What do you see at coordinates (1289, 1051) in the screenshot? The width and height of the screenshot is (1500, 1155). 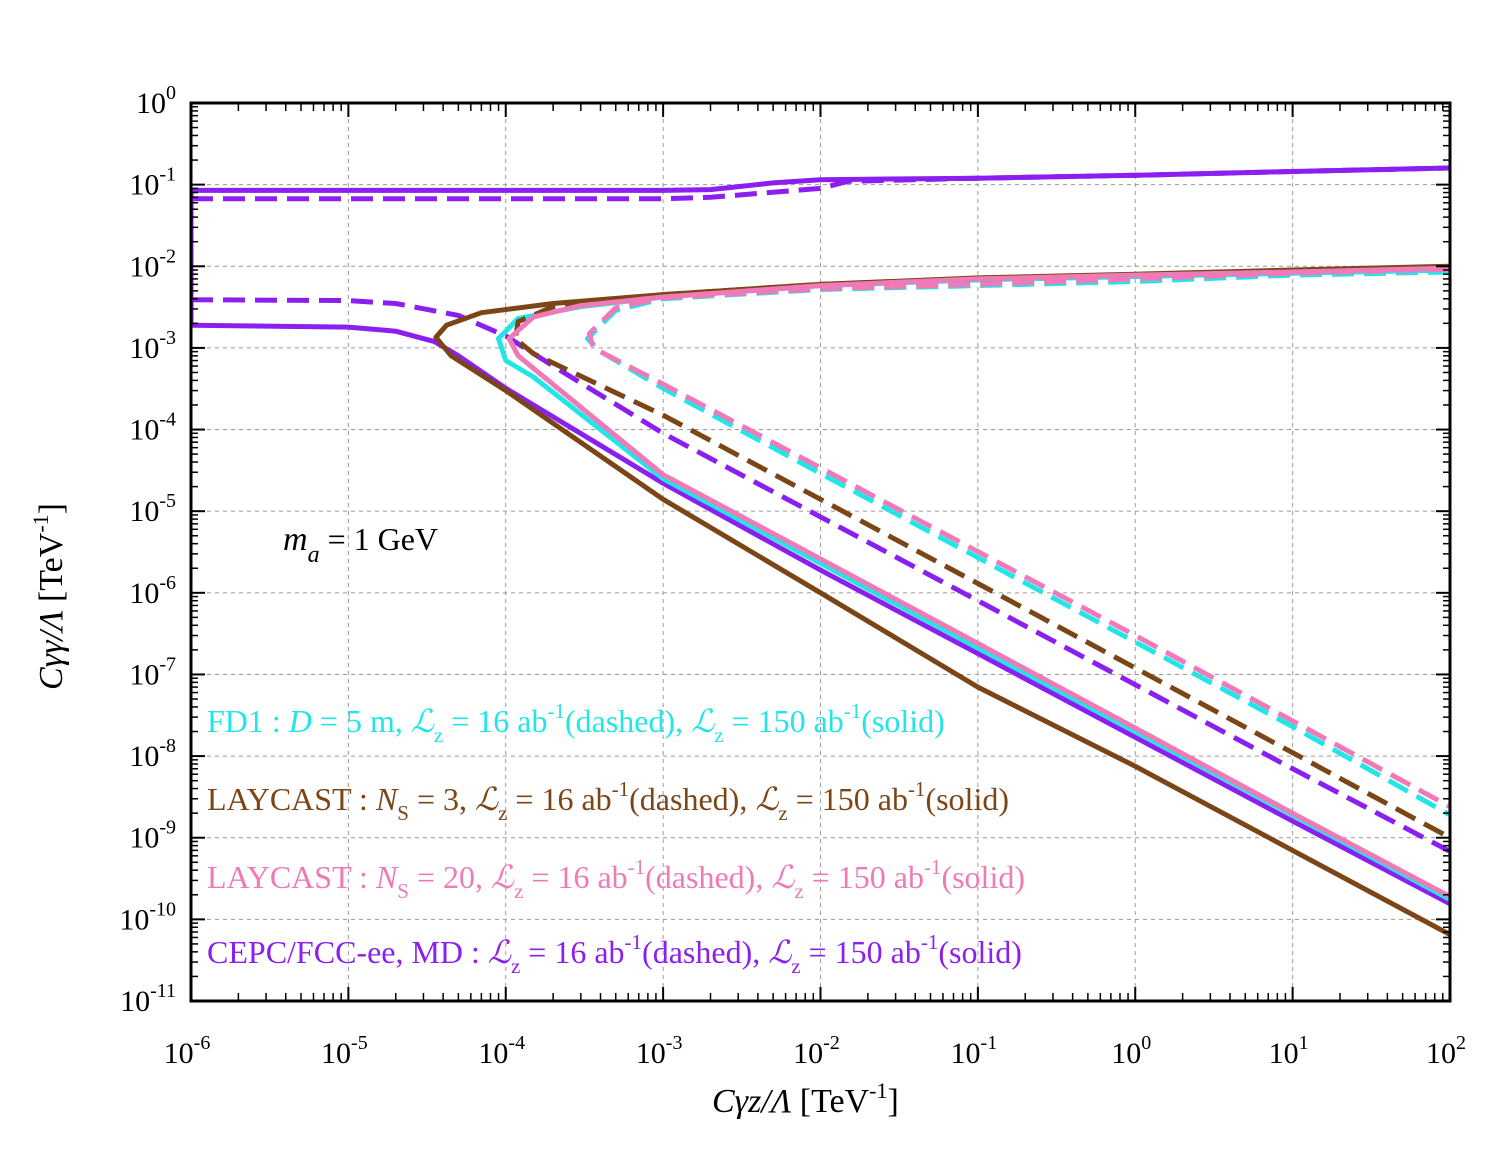 I see `x-tick-label: 10¹` at bounding box center [1289, 1051].